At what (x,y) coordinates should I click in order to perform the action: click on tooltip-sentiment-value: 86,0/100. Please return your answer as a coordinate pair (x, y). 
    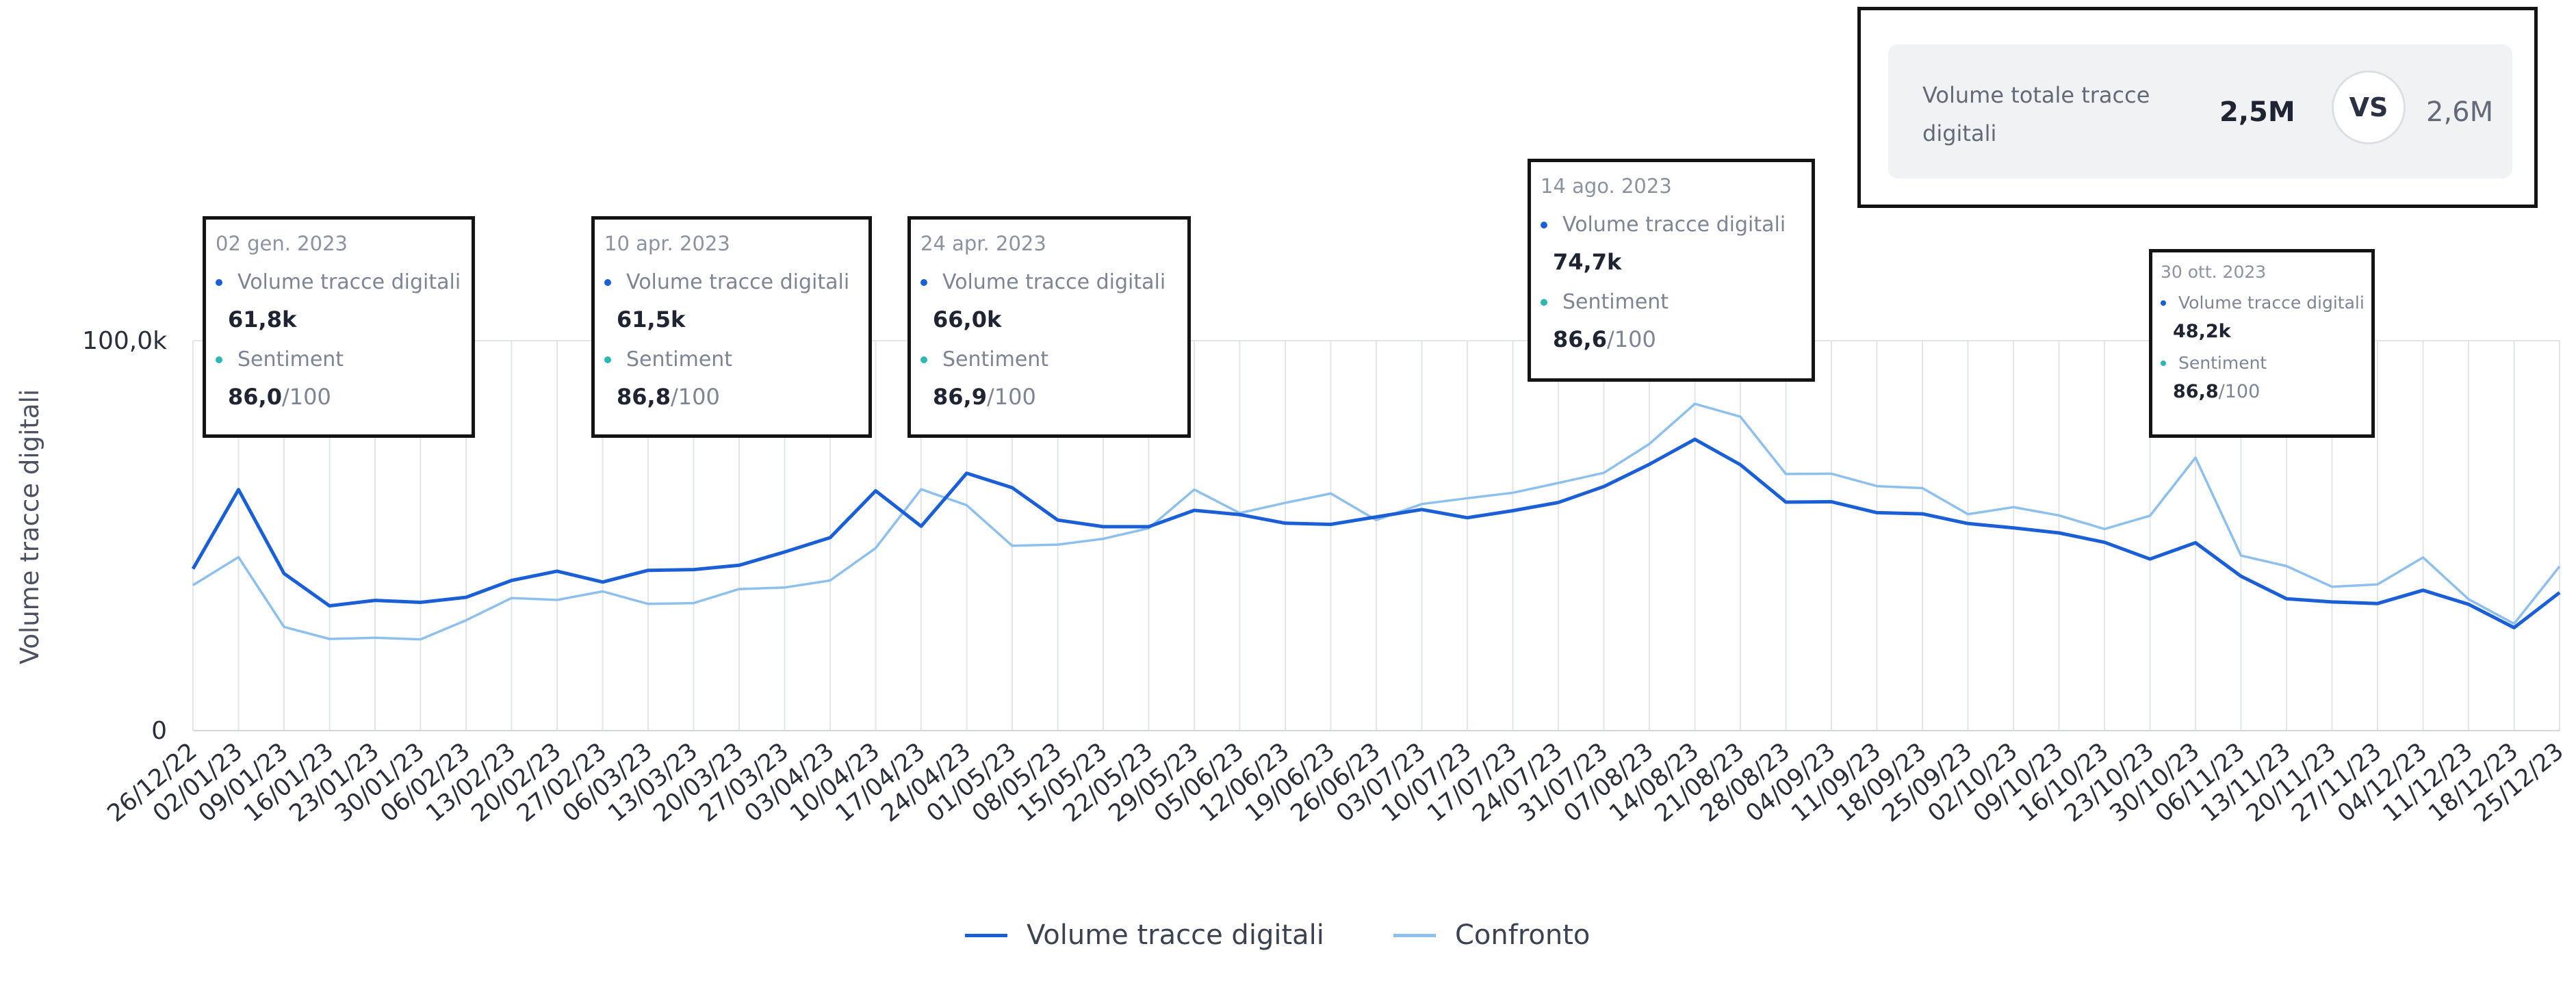
    Looking at the image, I should click on (350, 397).